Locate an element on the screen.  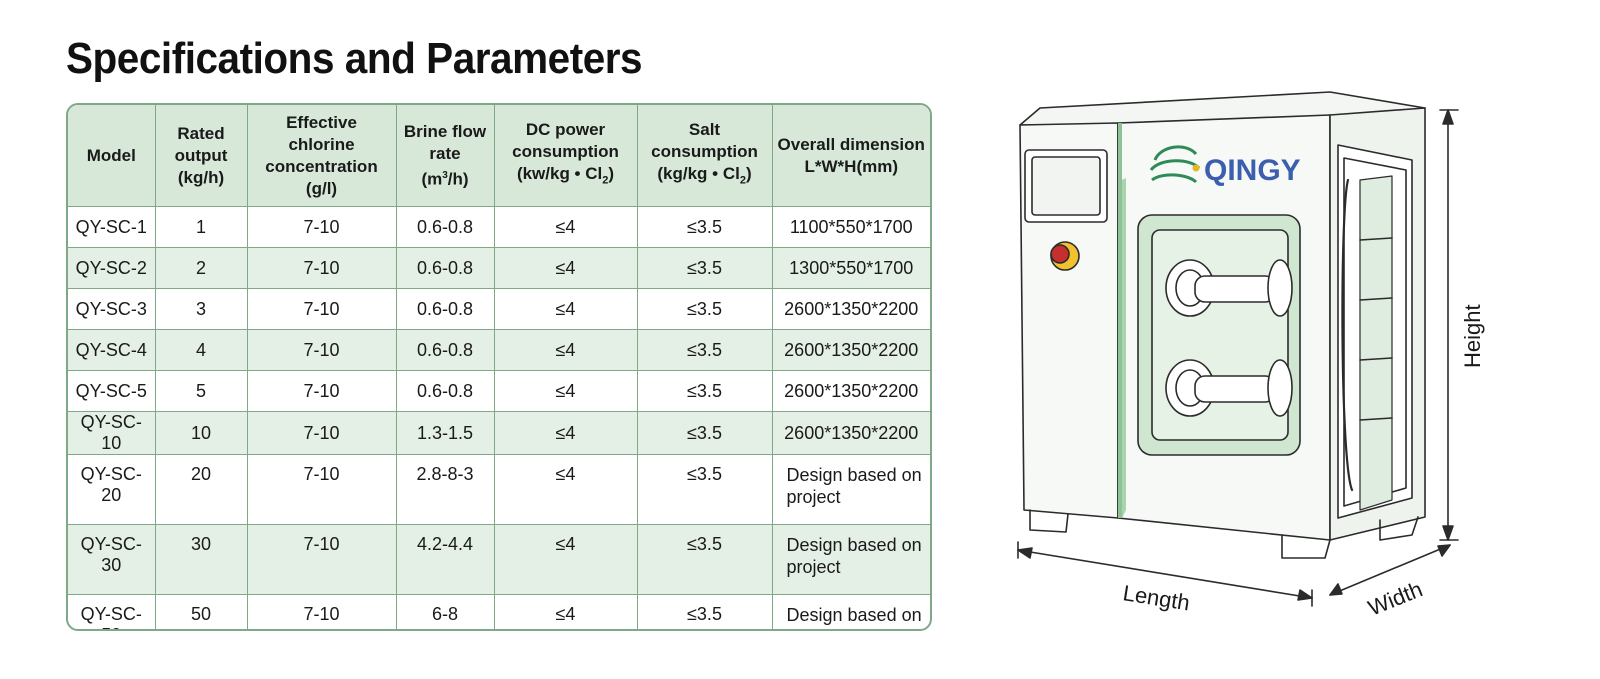
brand-name: QINGY is located at coordinates (1252, 170).